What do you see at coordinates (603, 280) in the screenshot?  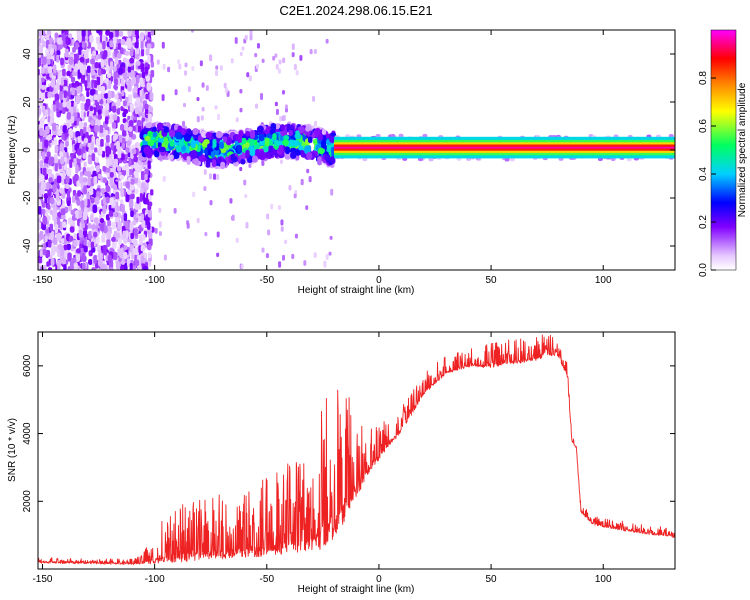 I see `x-tick-label: 100` at bounding box center [603, 280].